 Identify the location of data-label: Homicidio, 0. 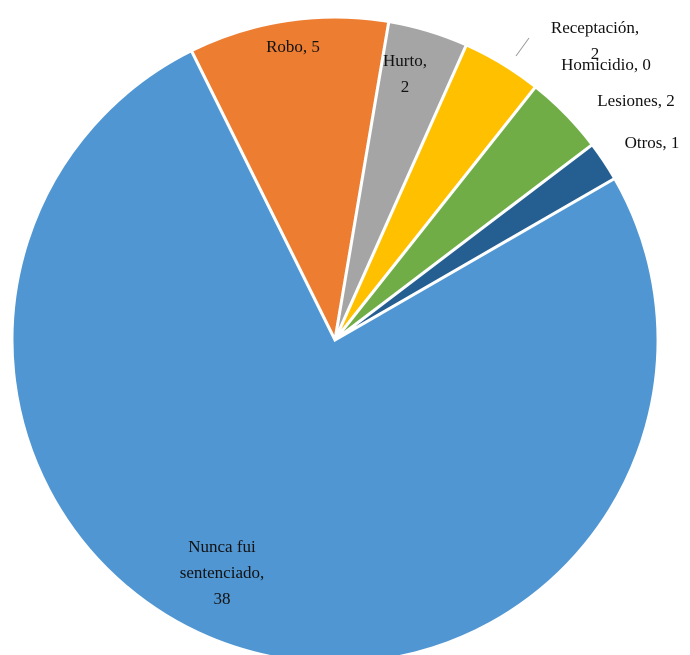
(606, 64).